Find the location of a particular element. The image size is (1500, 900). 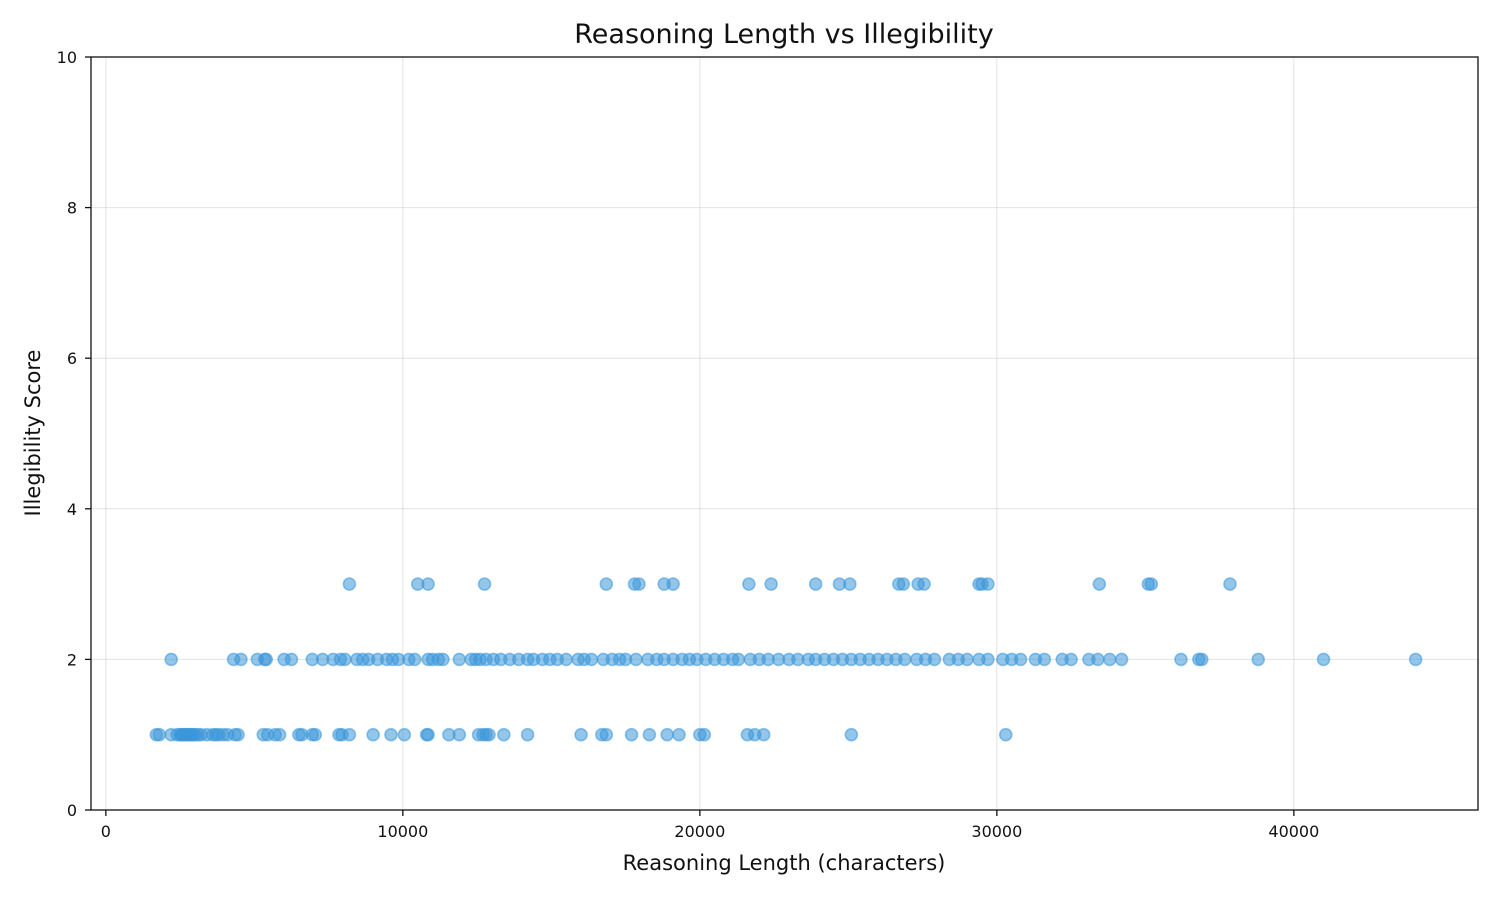

y-tick-label: 4 is located at coordinates (72, 509).